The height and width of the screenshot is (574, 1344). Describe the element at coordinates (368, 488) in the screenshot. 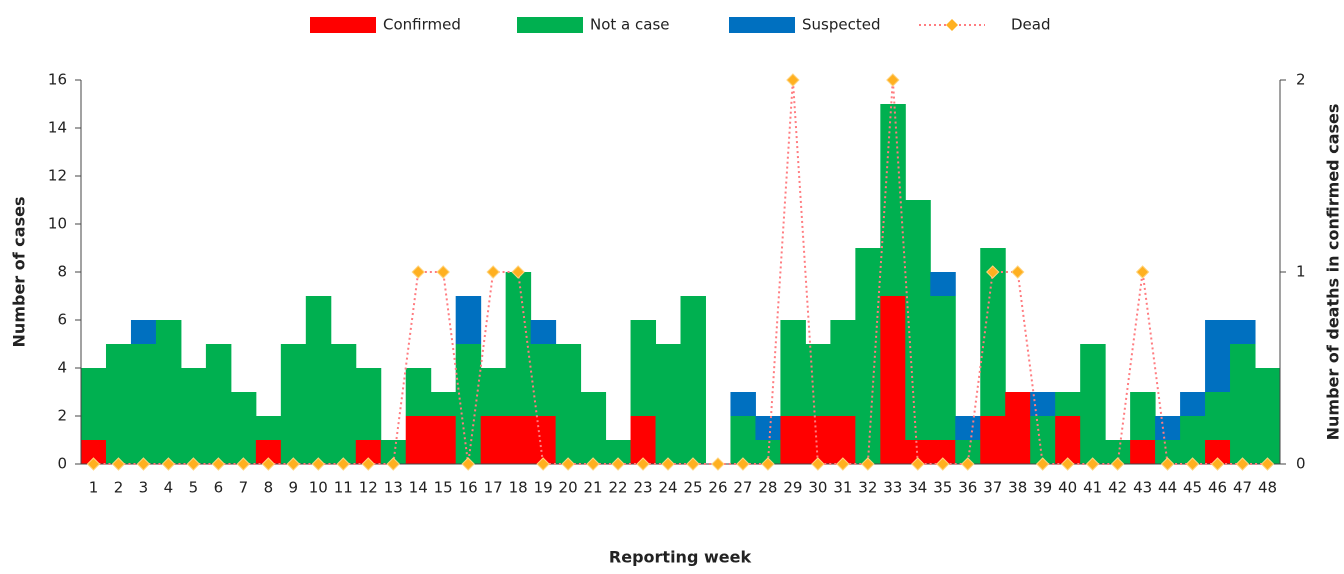

I see `x-tick-label: 12` at that location.